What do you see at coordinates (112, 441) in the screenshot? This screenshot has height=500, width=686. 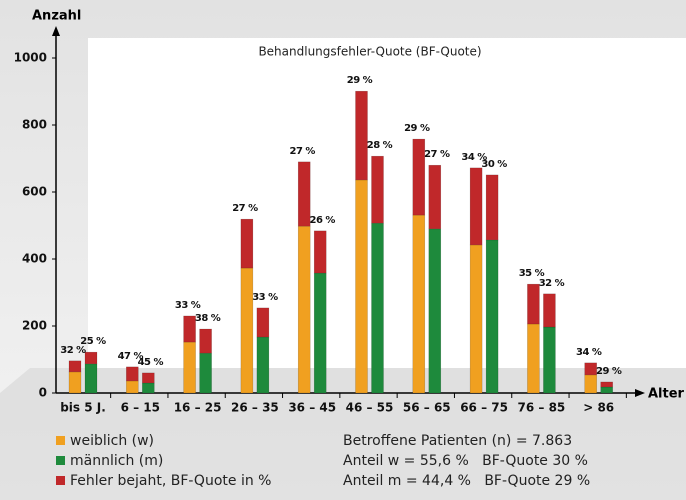 I see `legend-label: weiblich (w)` at bounding box center [112, 441].